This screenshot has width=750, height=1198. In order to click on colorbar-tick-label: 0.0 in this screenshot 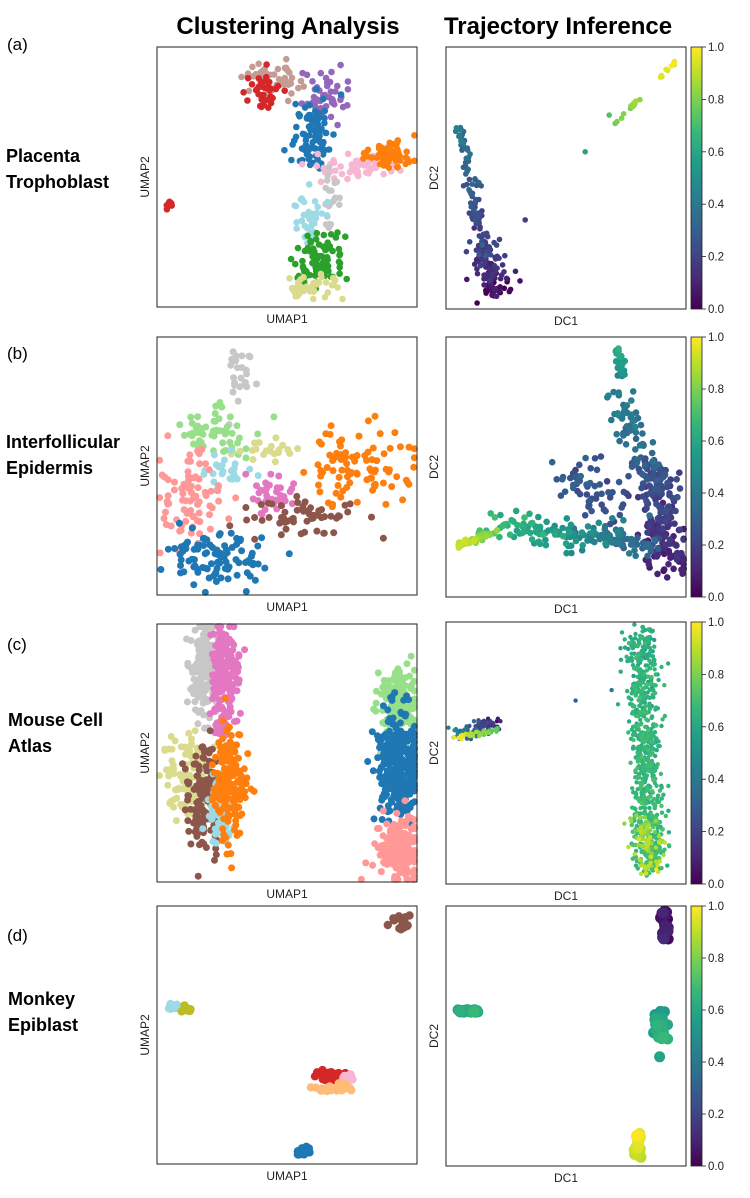, I will do `click(716, 310)`.